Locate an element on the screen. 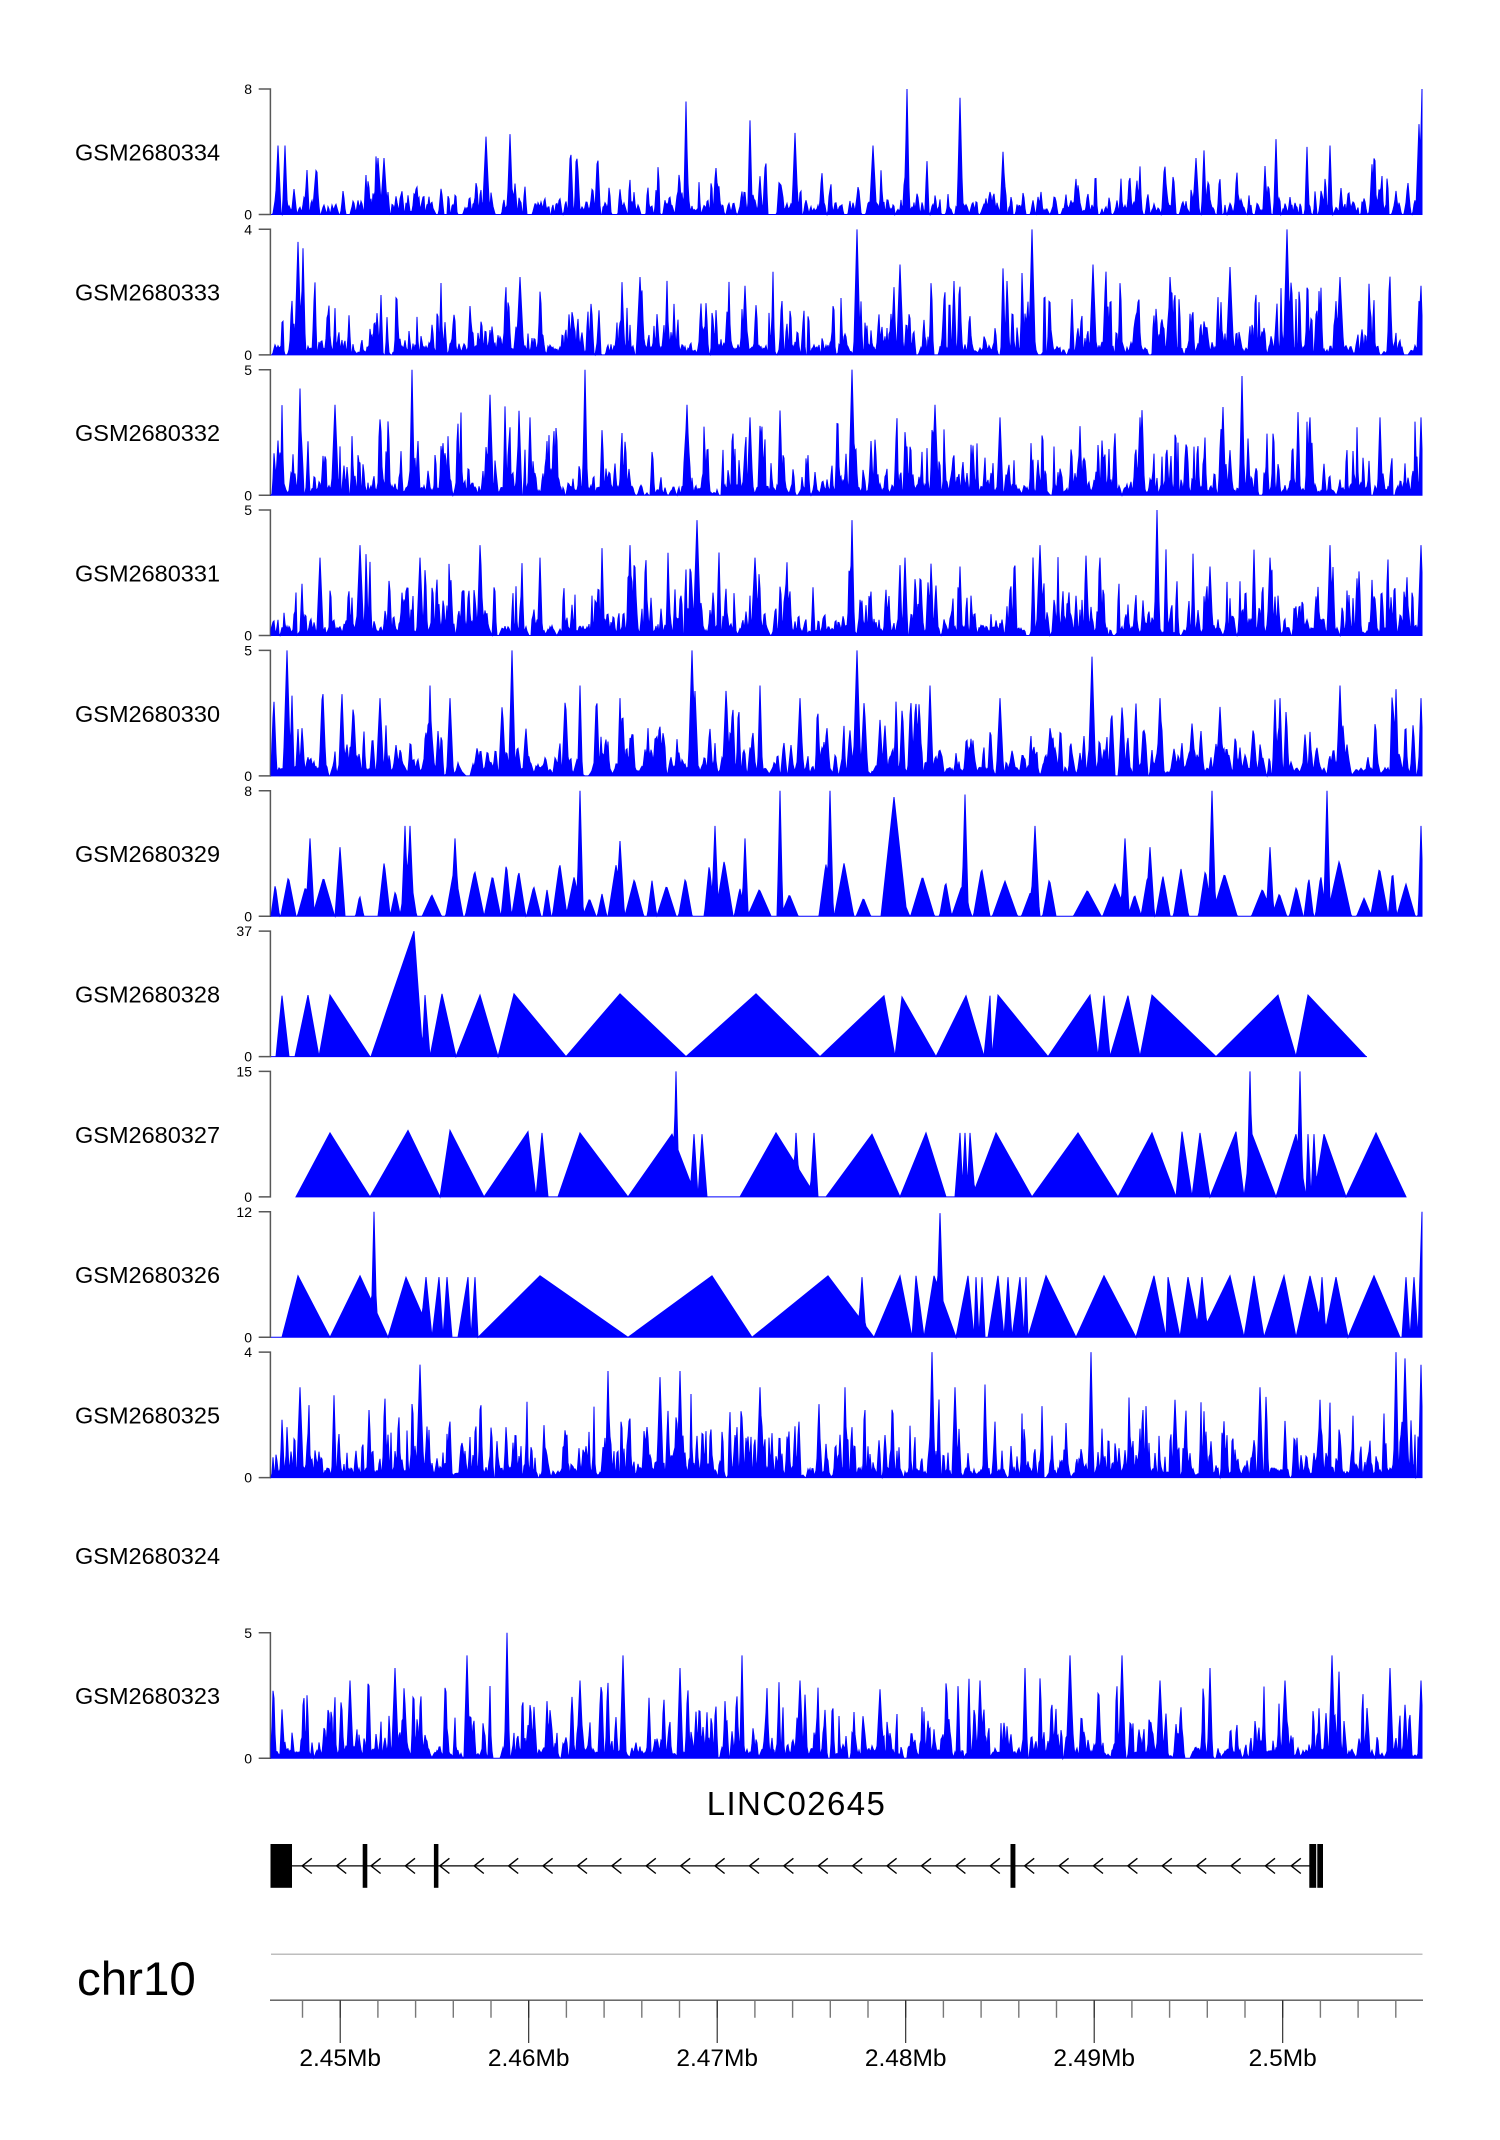  svg-text: GSM2680326 is located at coordinates (147, 1275).